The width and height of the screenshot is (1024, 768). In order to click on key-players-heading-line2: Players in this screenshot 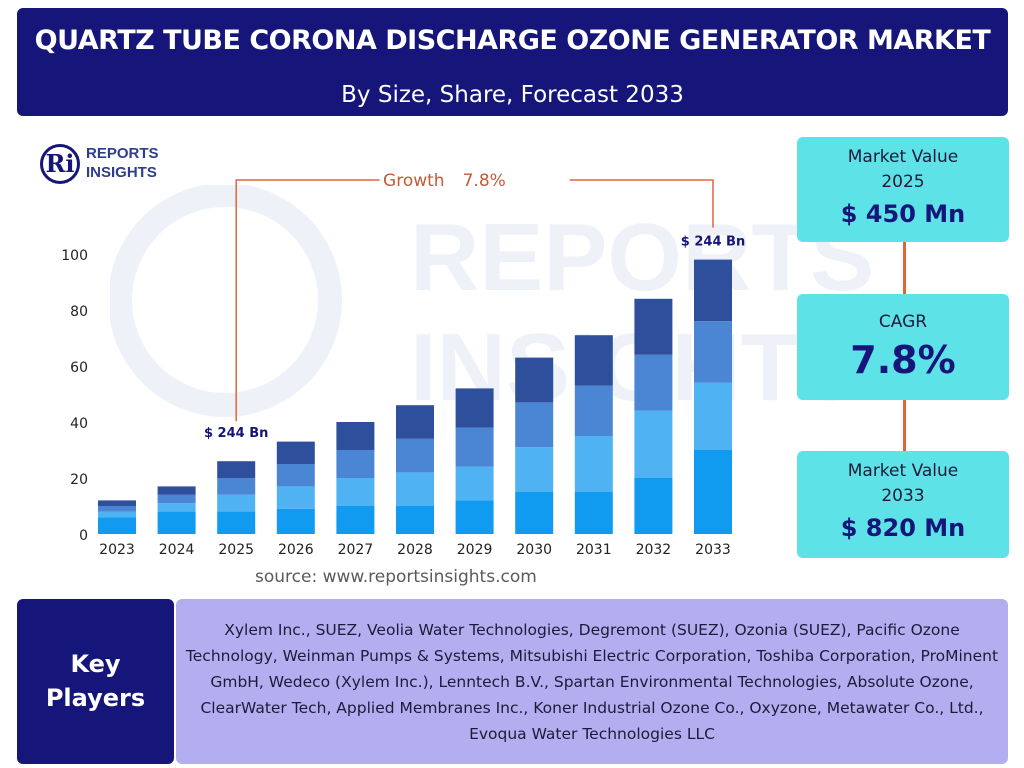, I will do `click(95, 698)`.